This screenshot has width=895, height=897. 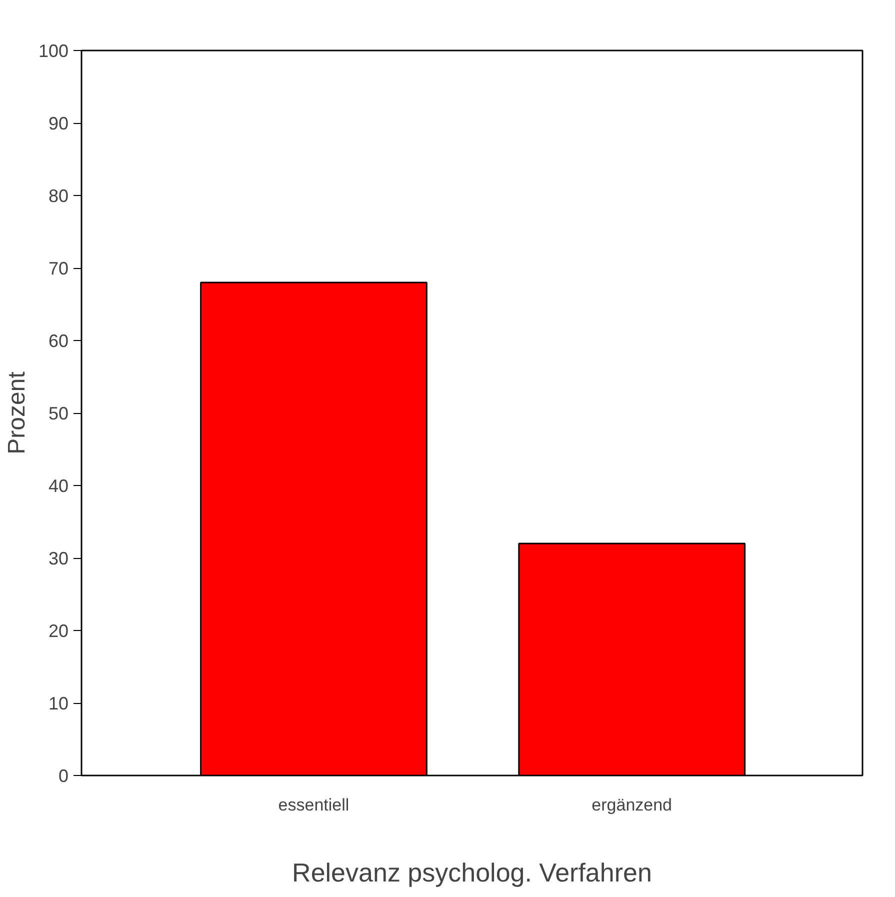 I want to click on y-tick-label: 70, so click(x=58, y=268).